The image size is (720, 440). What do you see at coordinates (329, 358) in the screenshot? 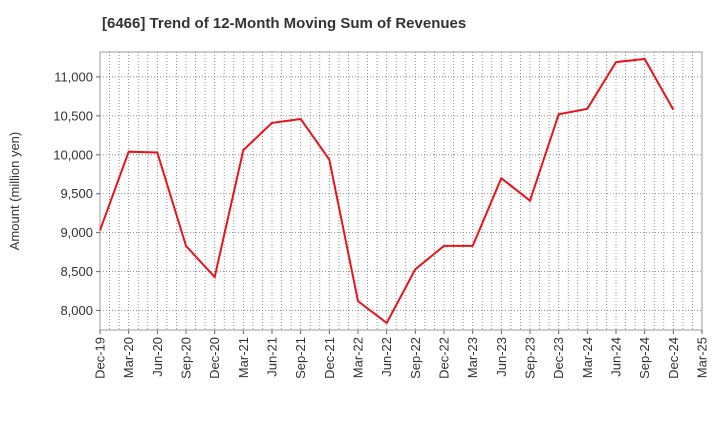
I see `x-tick-label: Dec-21` at bounding box center [329, 358].